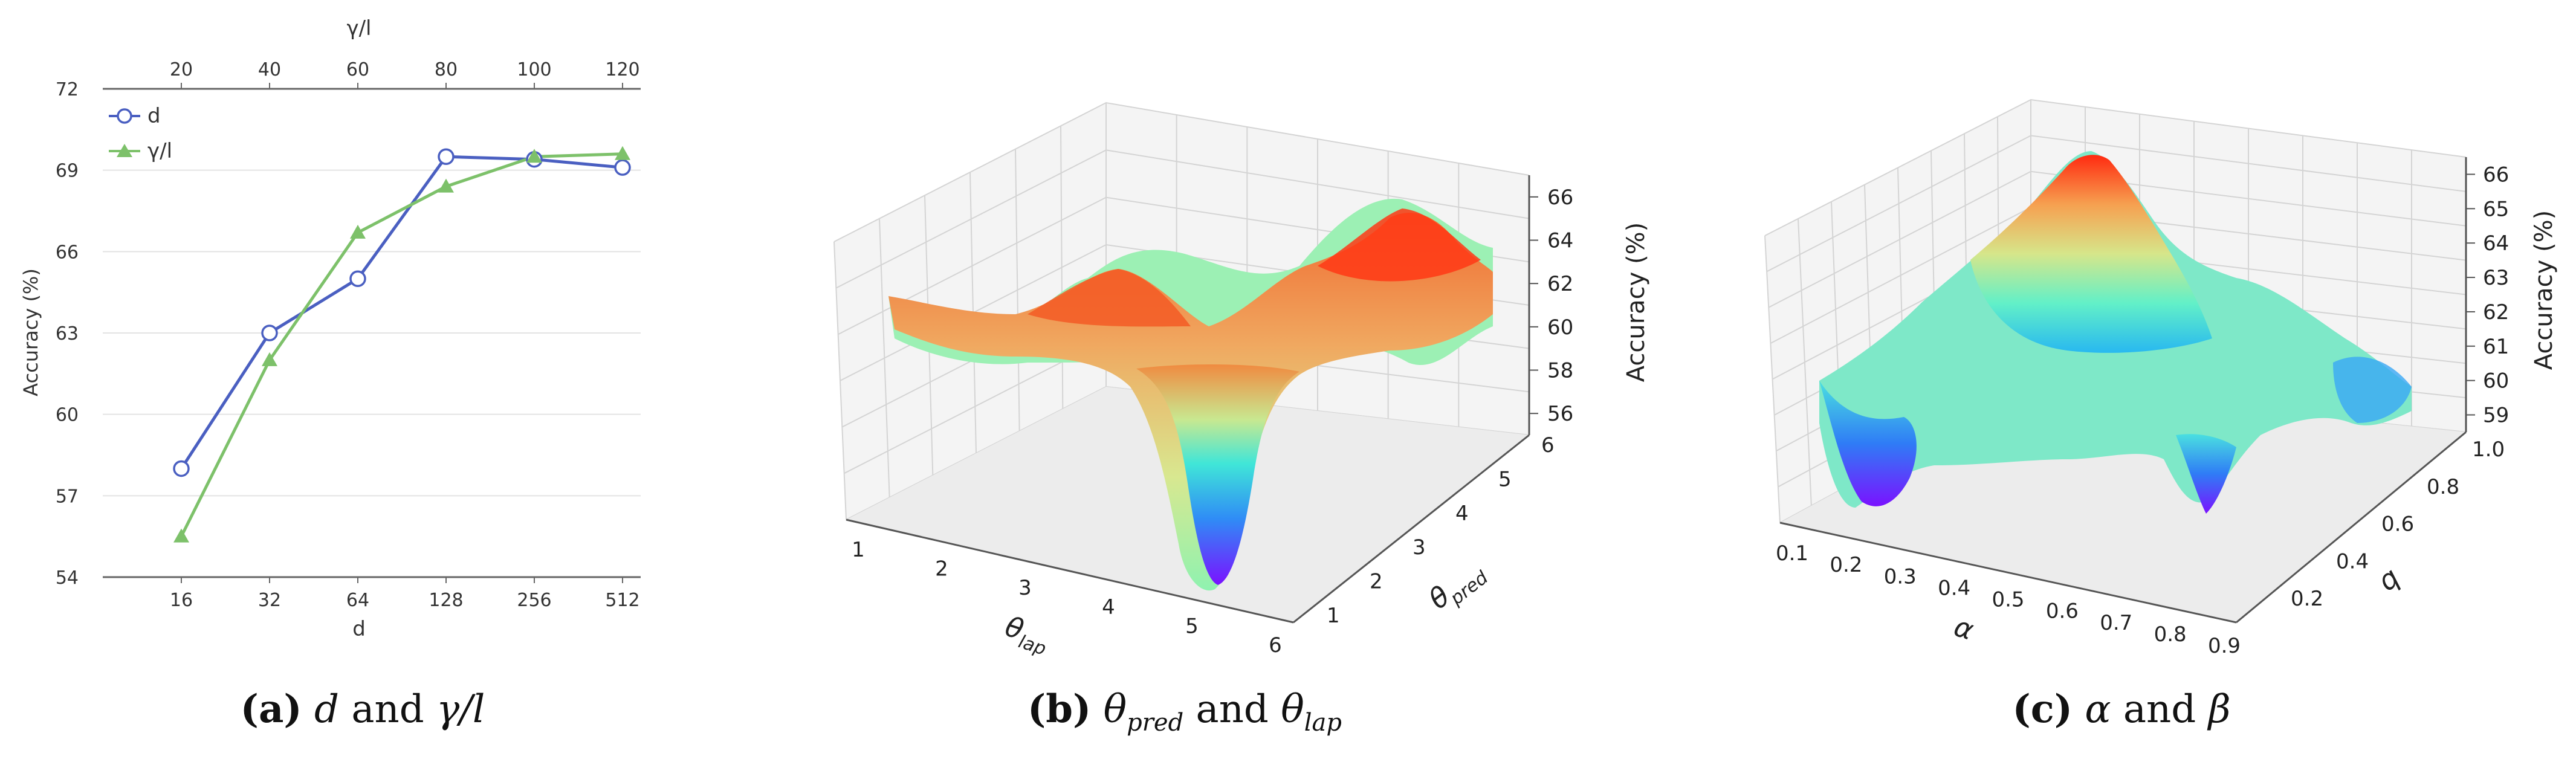 The height and width of the screenshot is (759, 2576). What do you see at coordinates (2224, 646) in the screenshot?
I see `x-tick-label: 0.9` at bounding box center [2224, 646].